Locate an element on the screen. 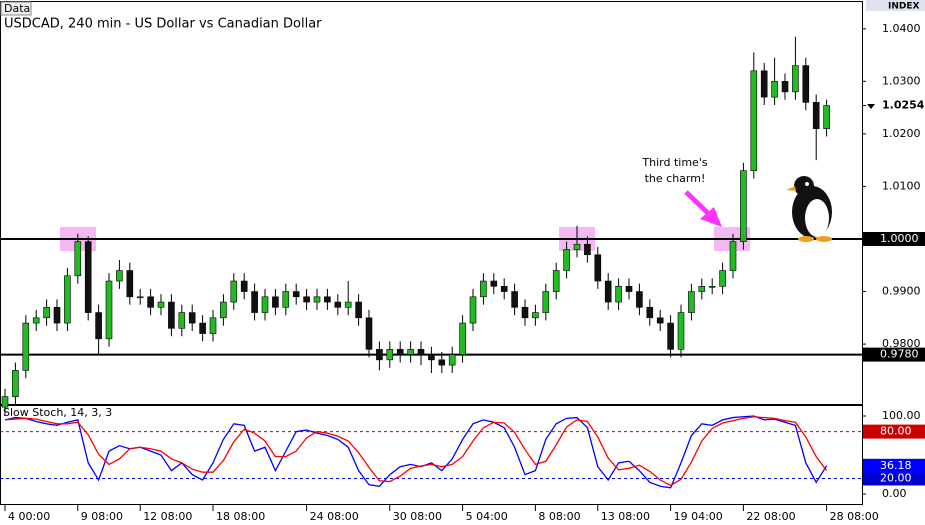 The image size is (925, 525). x-tick-label: 19 04:00 is located at coordinates (698, 516).